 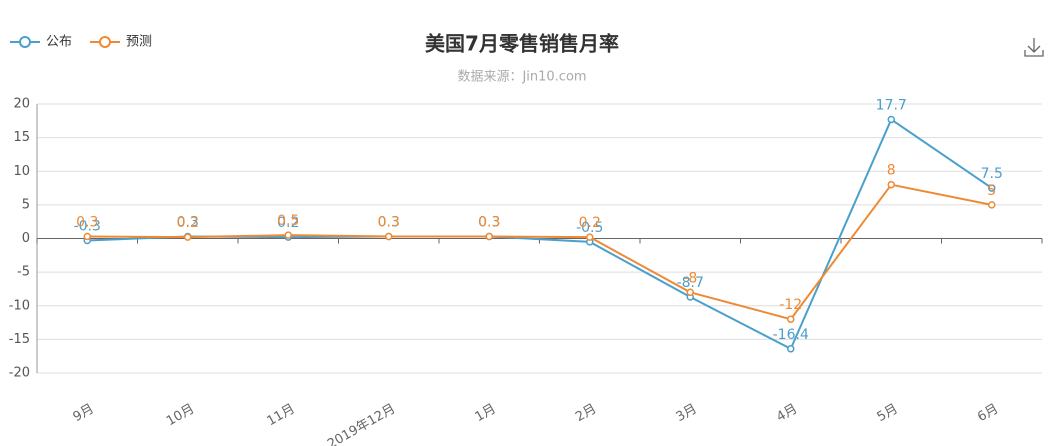 I want to click on x-tick-label: 2019年12月, so click(x=361, y=423).